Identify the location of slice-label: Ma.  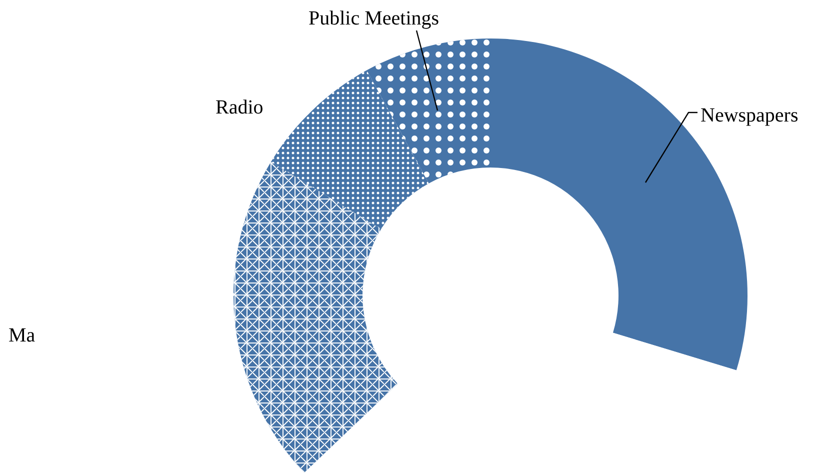
(22, 335).